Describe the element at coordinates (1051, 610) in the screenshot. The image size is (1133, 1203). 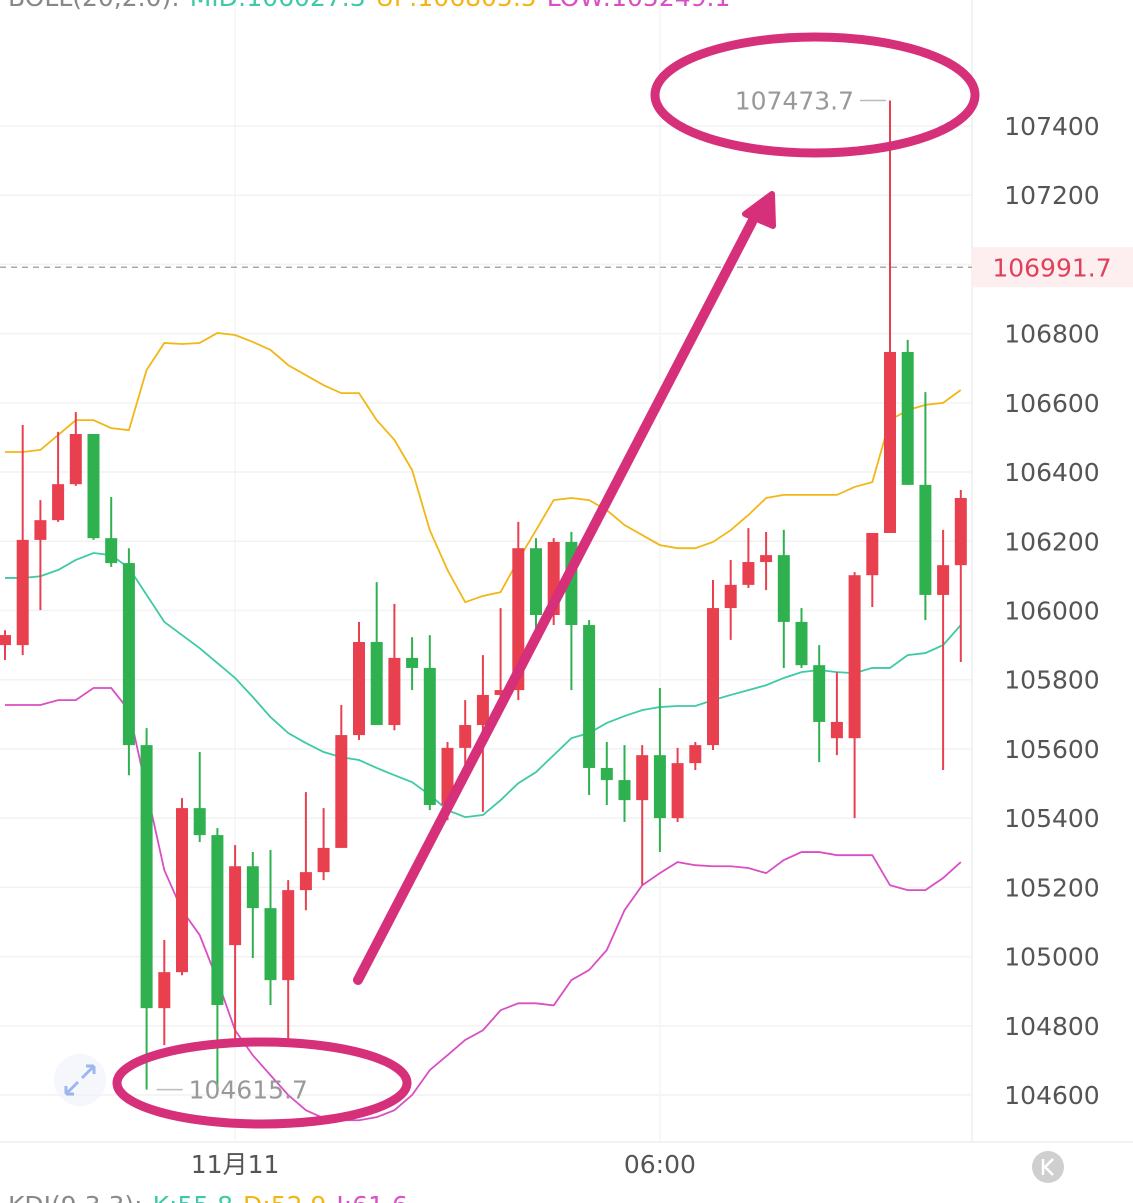
I see `y-tick-label: 106000` at that location.